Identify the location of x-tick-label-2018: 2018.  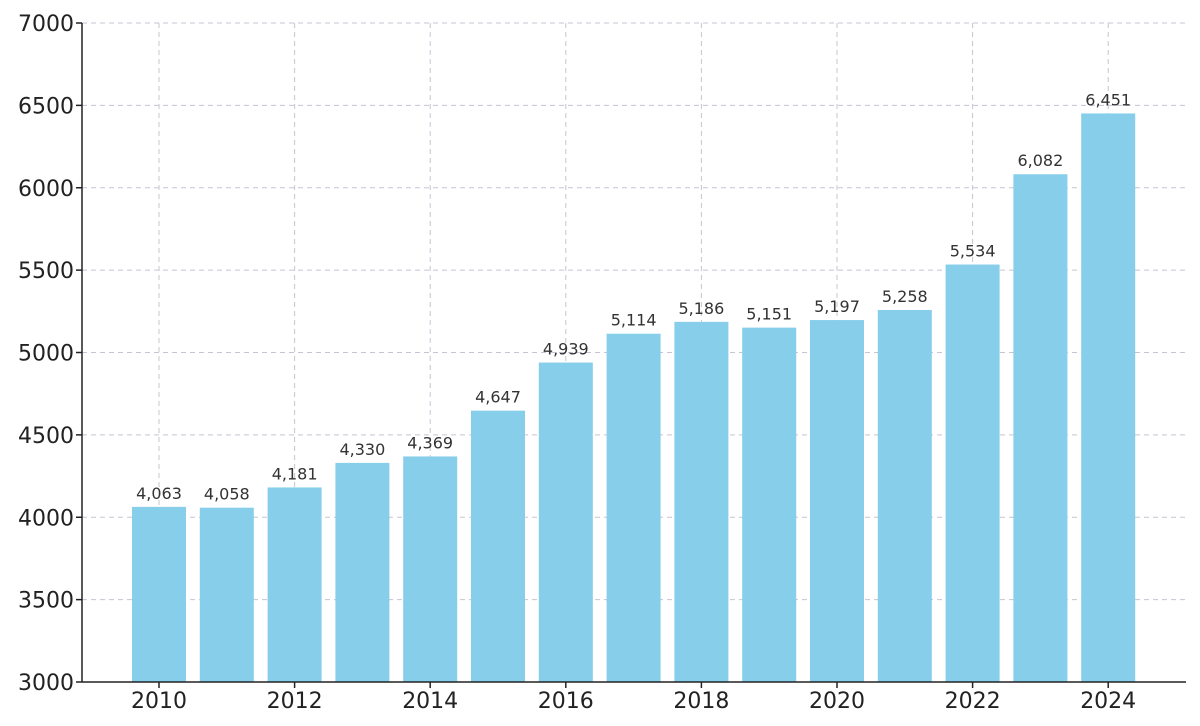
(701, 701).